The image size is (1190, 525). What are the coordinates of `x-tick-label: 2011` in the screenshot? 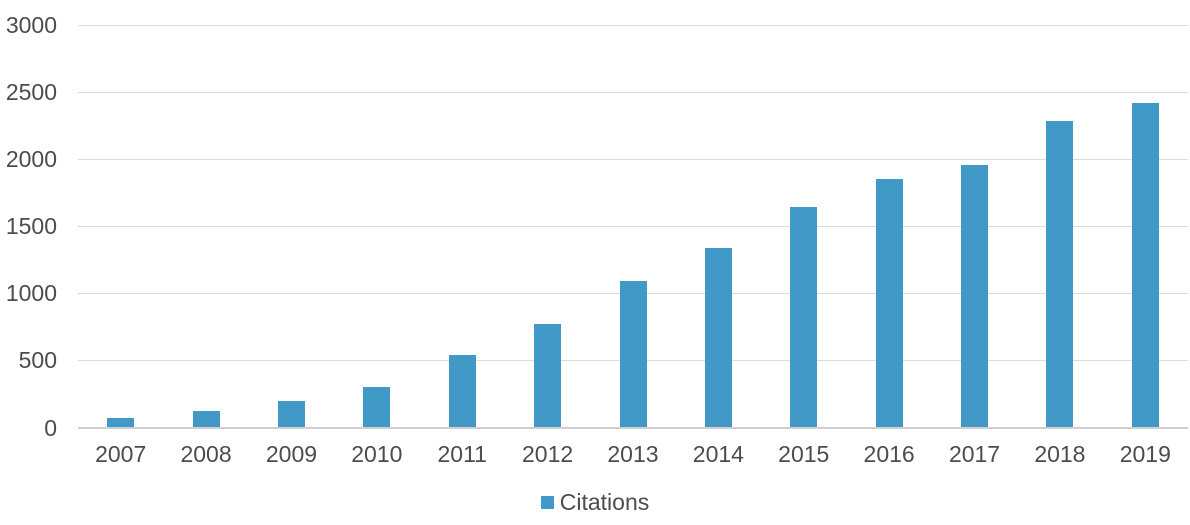 It's located at (462, 454).